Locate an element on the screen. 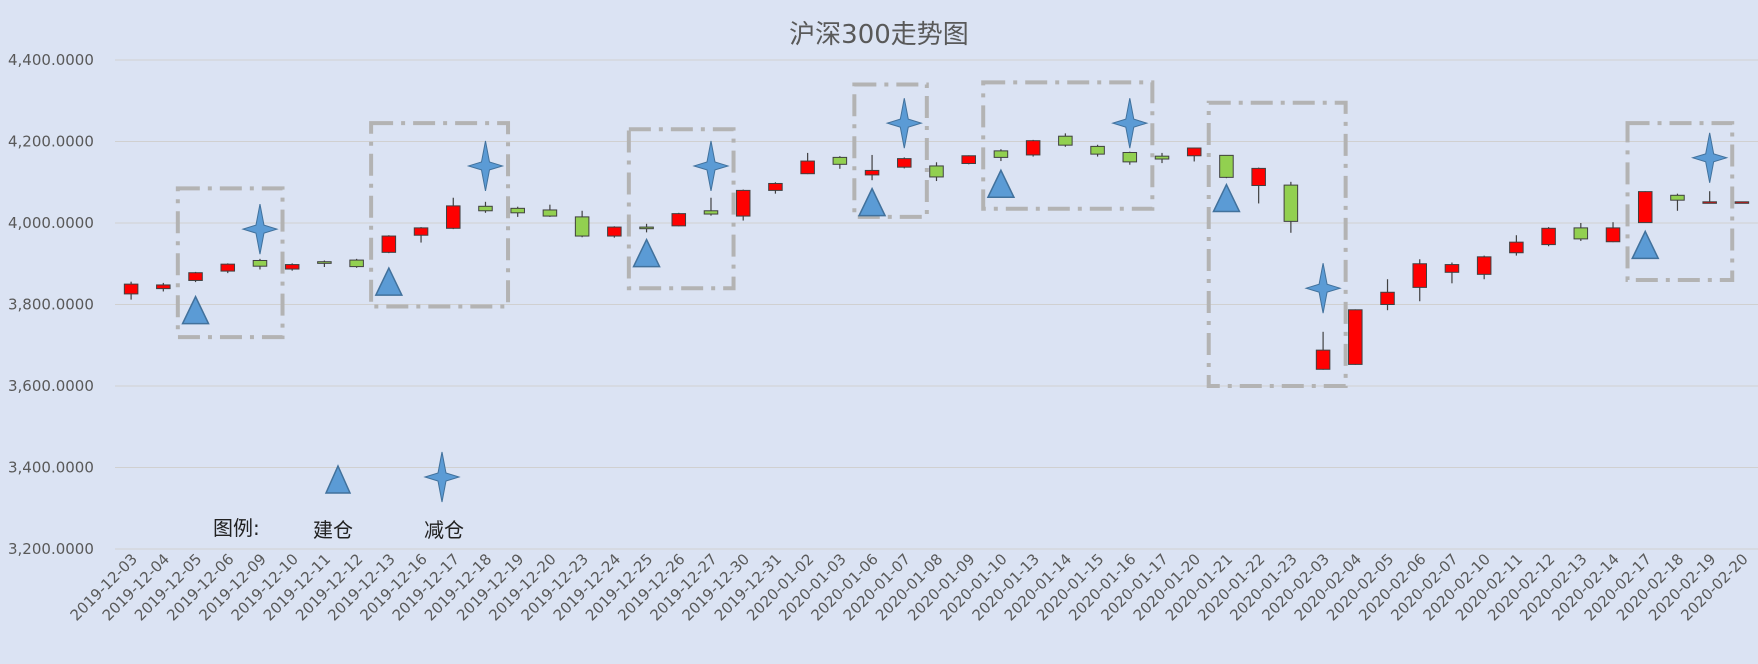  legend-build-triangle-icon is located at coordinates (338, 479).